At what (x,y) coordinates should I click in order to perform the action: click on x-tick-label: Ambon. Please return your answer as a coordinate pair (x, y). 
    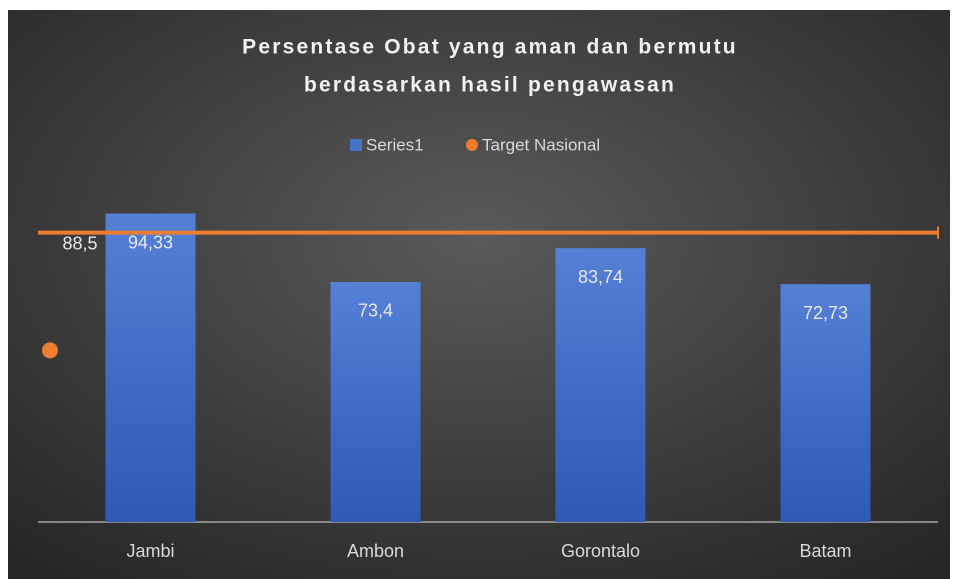
    Looking at the image, I should click on (375, 551).